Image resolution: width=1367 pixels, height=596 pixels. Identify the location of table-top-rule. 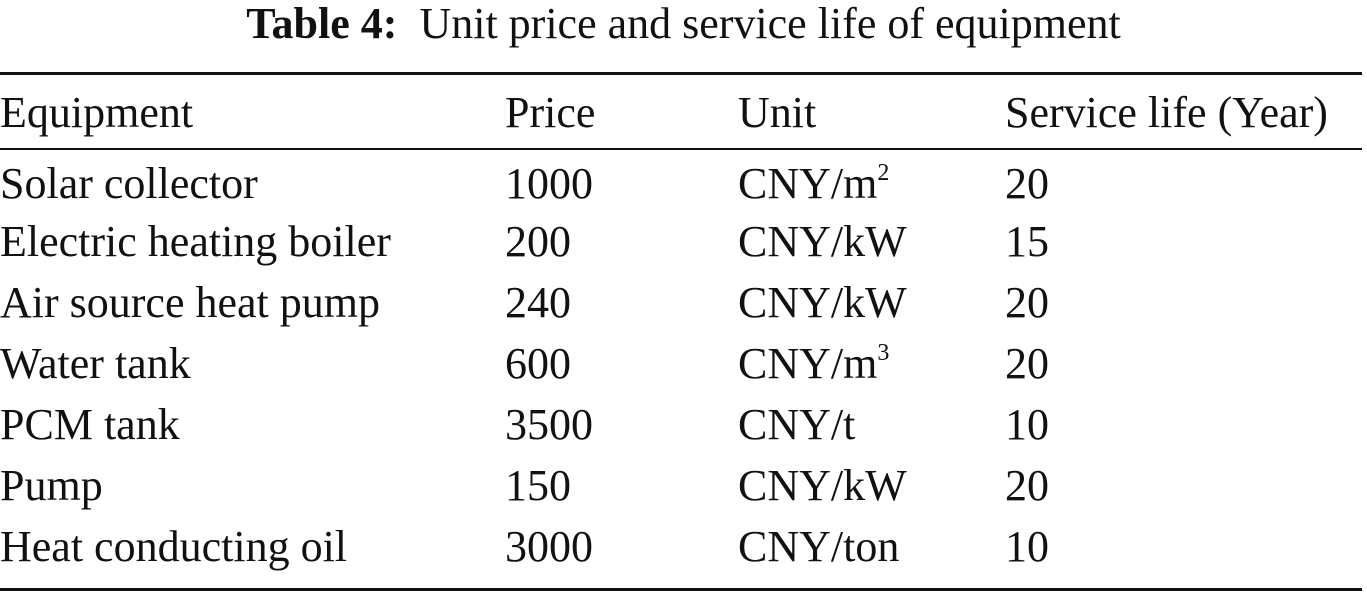
(681, 73).